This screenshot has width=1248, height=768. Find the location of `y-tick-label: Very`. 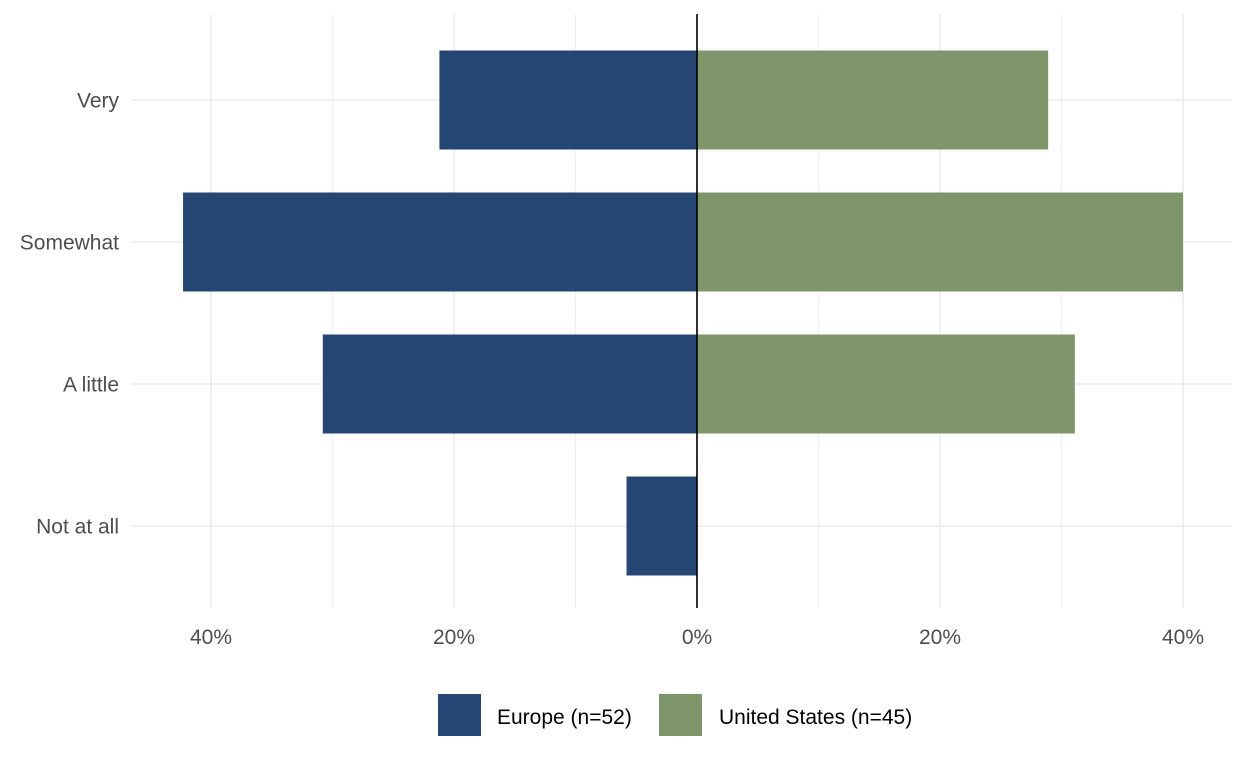

y-tick-label: Very is located at coordinates (98, 101).